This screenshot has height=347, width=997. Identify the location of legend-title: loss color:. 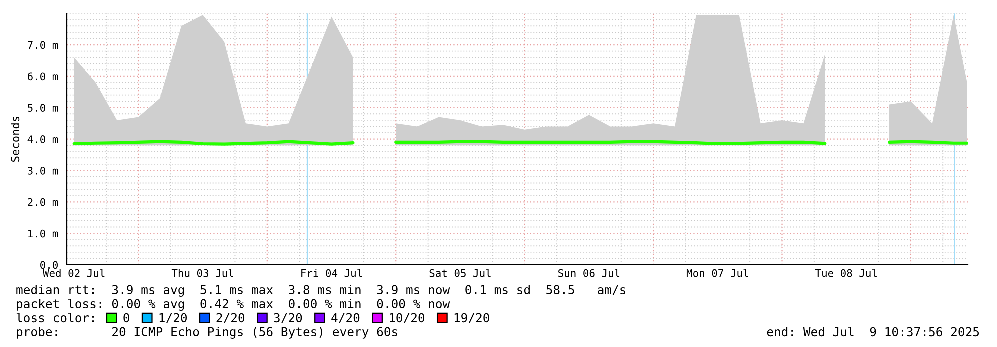
(55, 318).